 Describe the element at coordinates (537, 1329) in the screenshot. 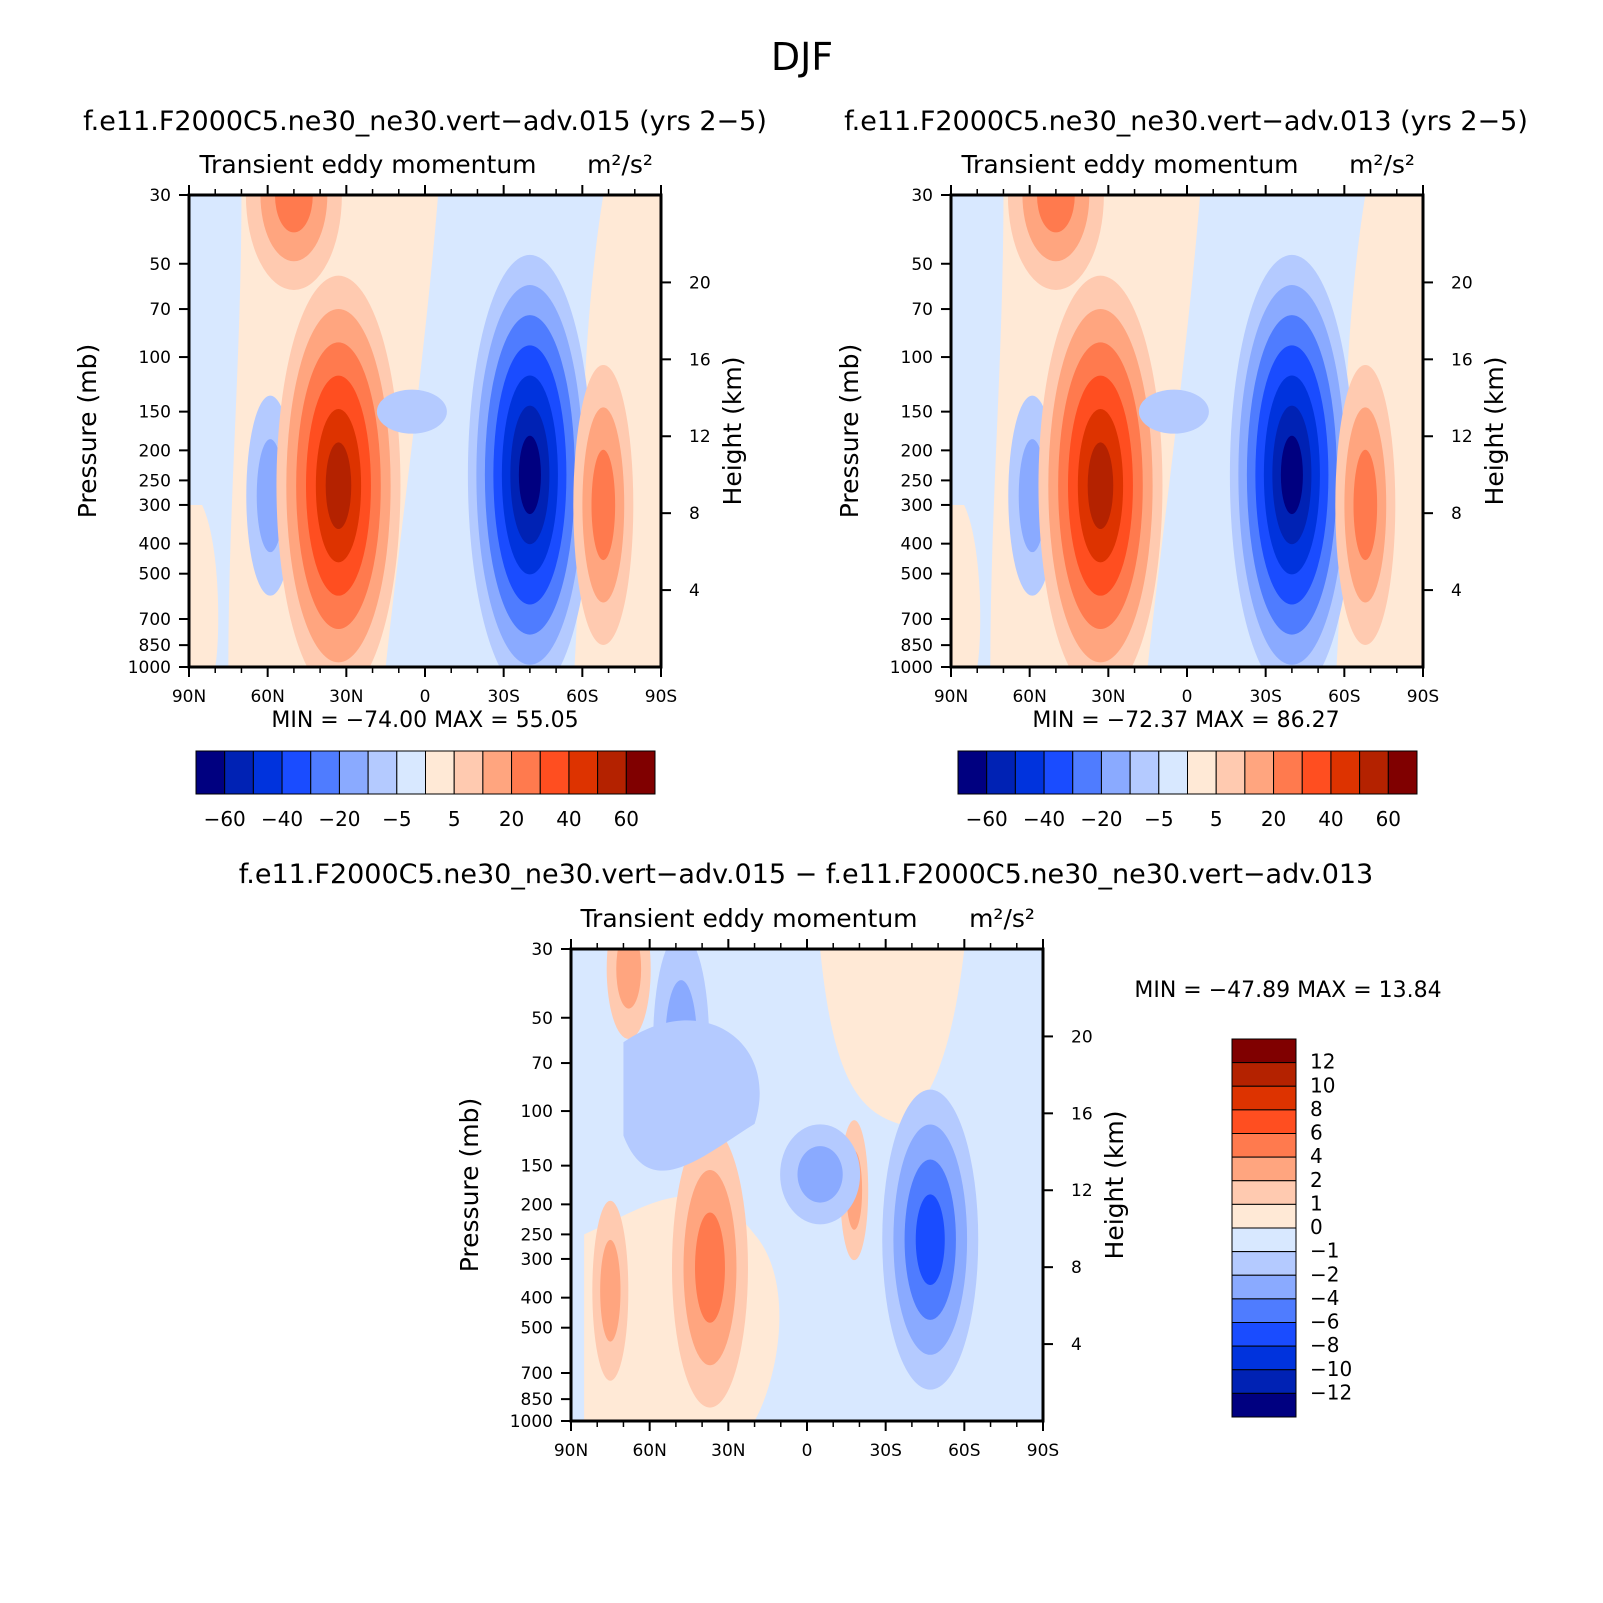

I see `y-tick-label: 500` at that location.